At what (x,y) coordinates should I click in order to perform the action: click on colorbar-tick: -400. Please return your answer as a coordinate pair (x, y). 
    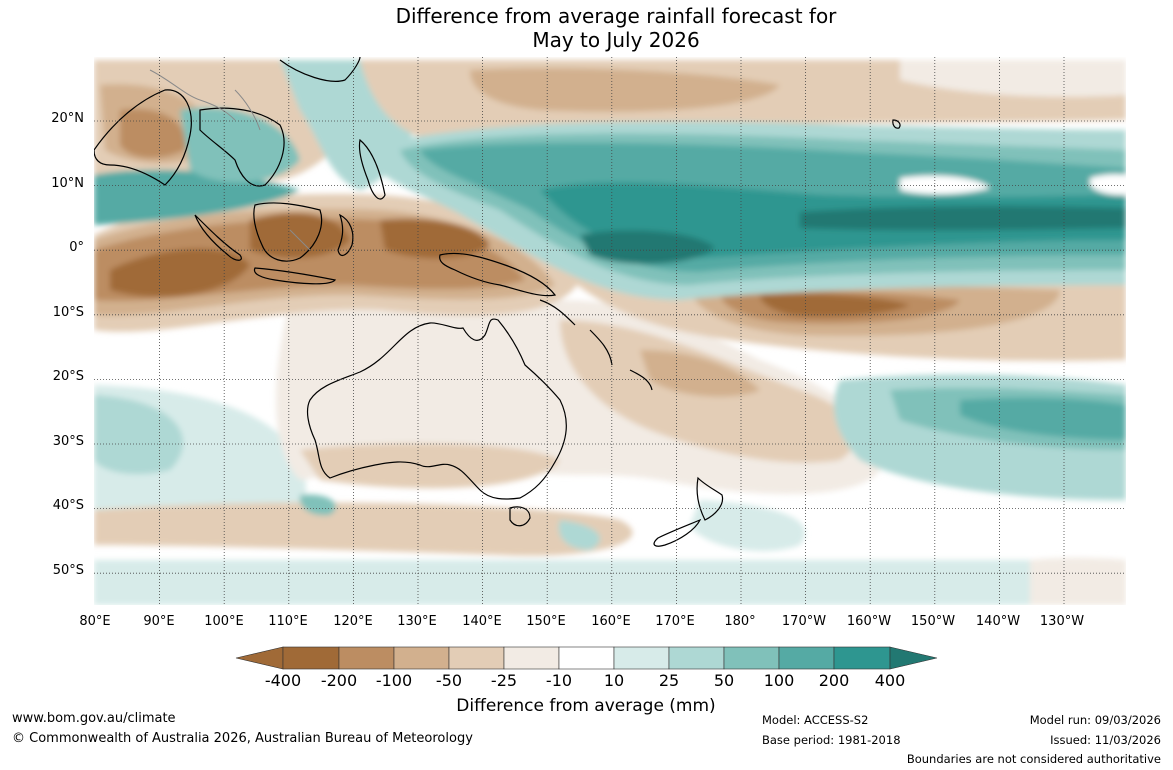
    Looking at the image, I should click on (283, 680).